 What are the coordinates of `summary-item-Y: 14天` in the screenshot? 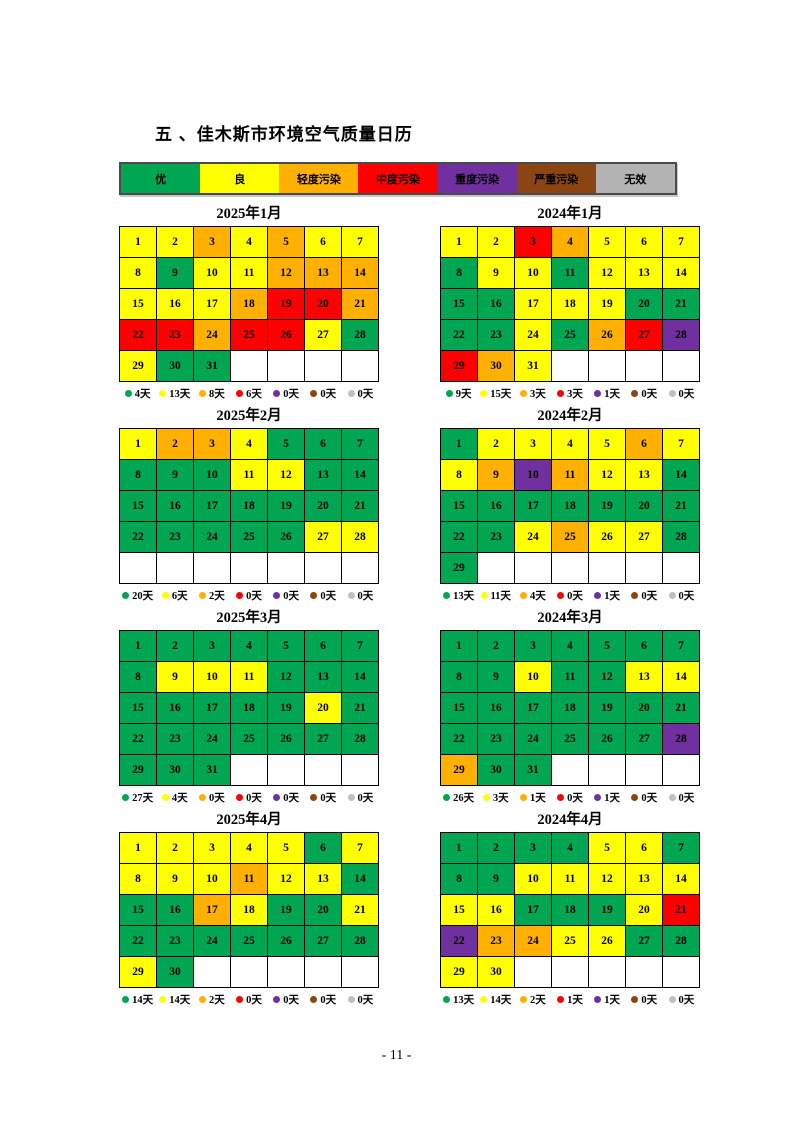 It's located at (495, 999).